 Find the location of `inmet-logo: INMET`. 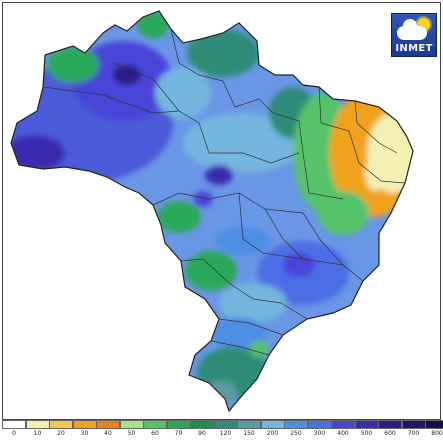

inmet-logo: INMET is located at coordinates (414, 35).